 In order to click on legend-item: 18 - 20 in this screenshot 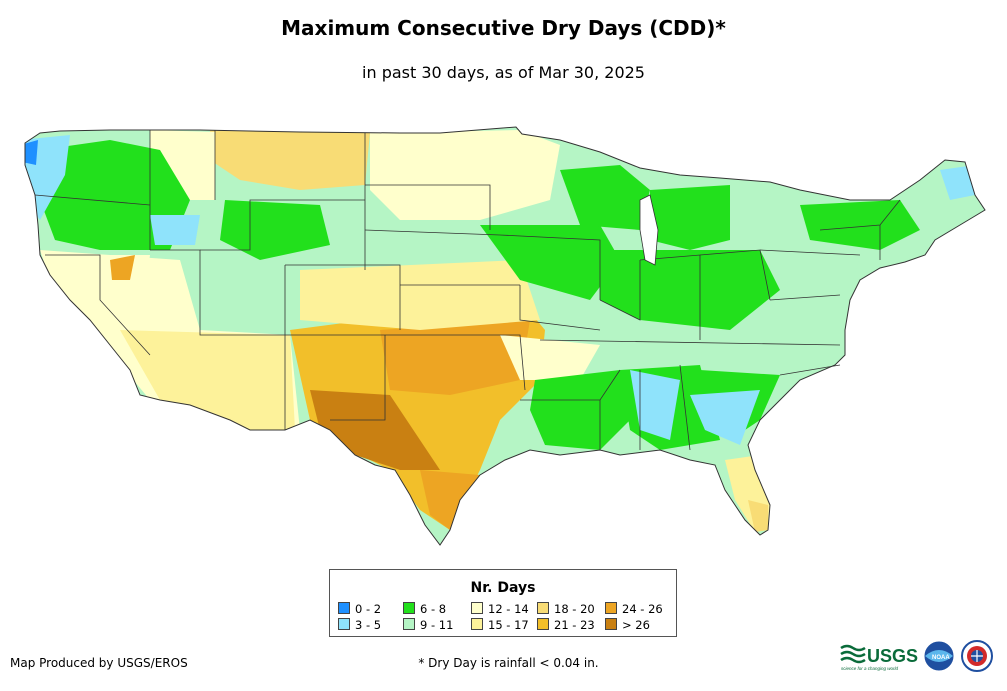, I will do `click(566, 609)`.